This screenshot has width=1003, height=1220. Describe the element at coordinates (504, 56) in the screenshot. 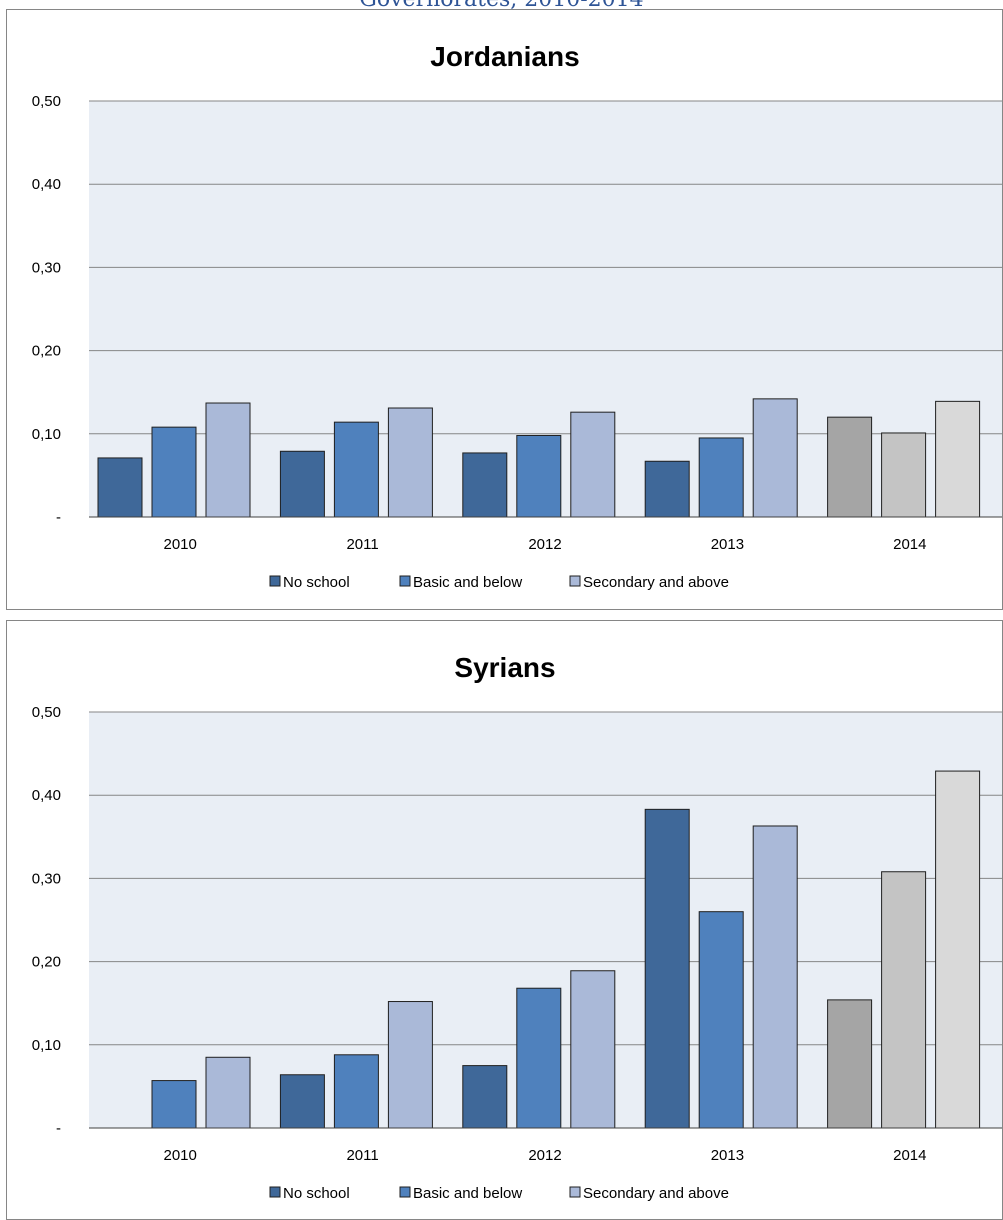

I see `chart-title: Jordanians` at that location.